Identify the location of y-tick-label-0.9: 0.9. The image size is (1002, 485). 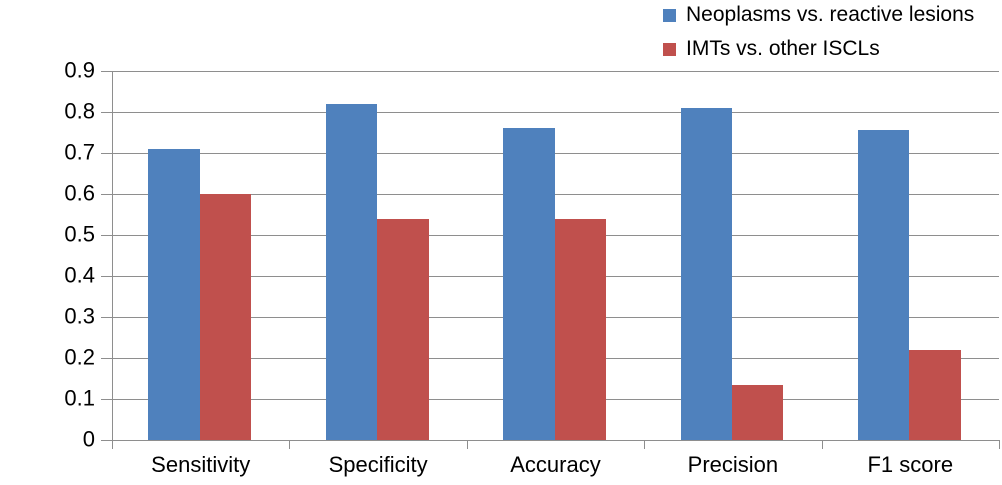
(79, 70).